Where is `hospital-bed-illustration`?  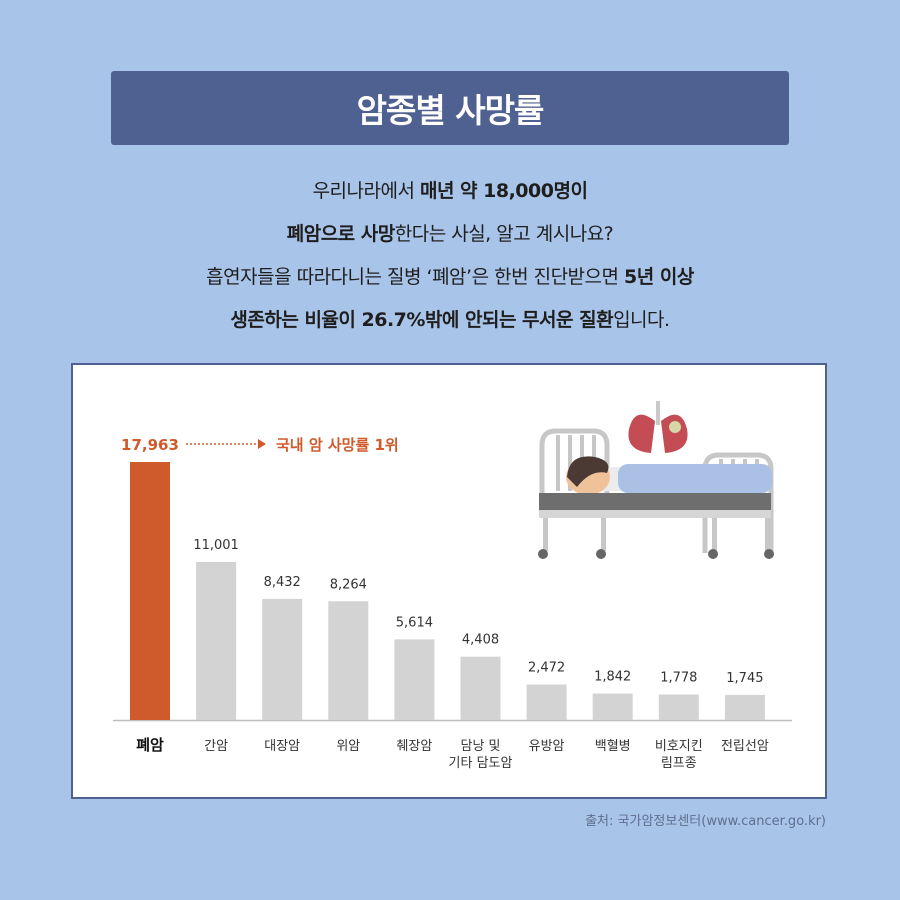 hospital-bed-illustration is located at coordinates (656, 480).